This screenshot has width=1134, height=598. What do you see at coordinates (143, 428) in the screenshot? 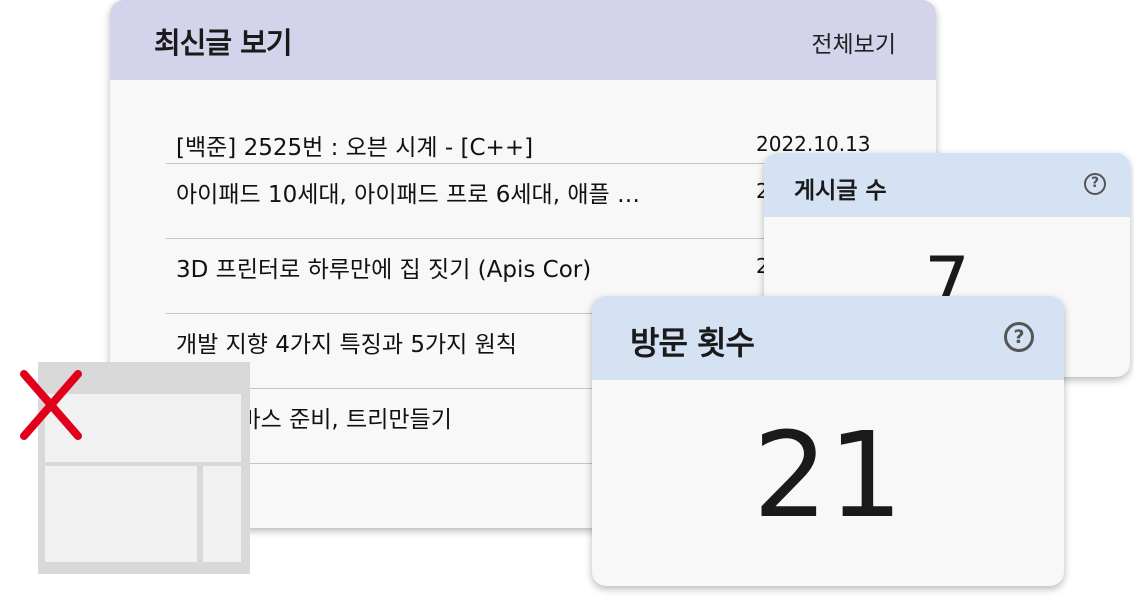
I see `wireframe-top-panel` at bounding box center [143, 428].